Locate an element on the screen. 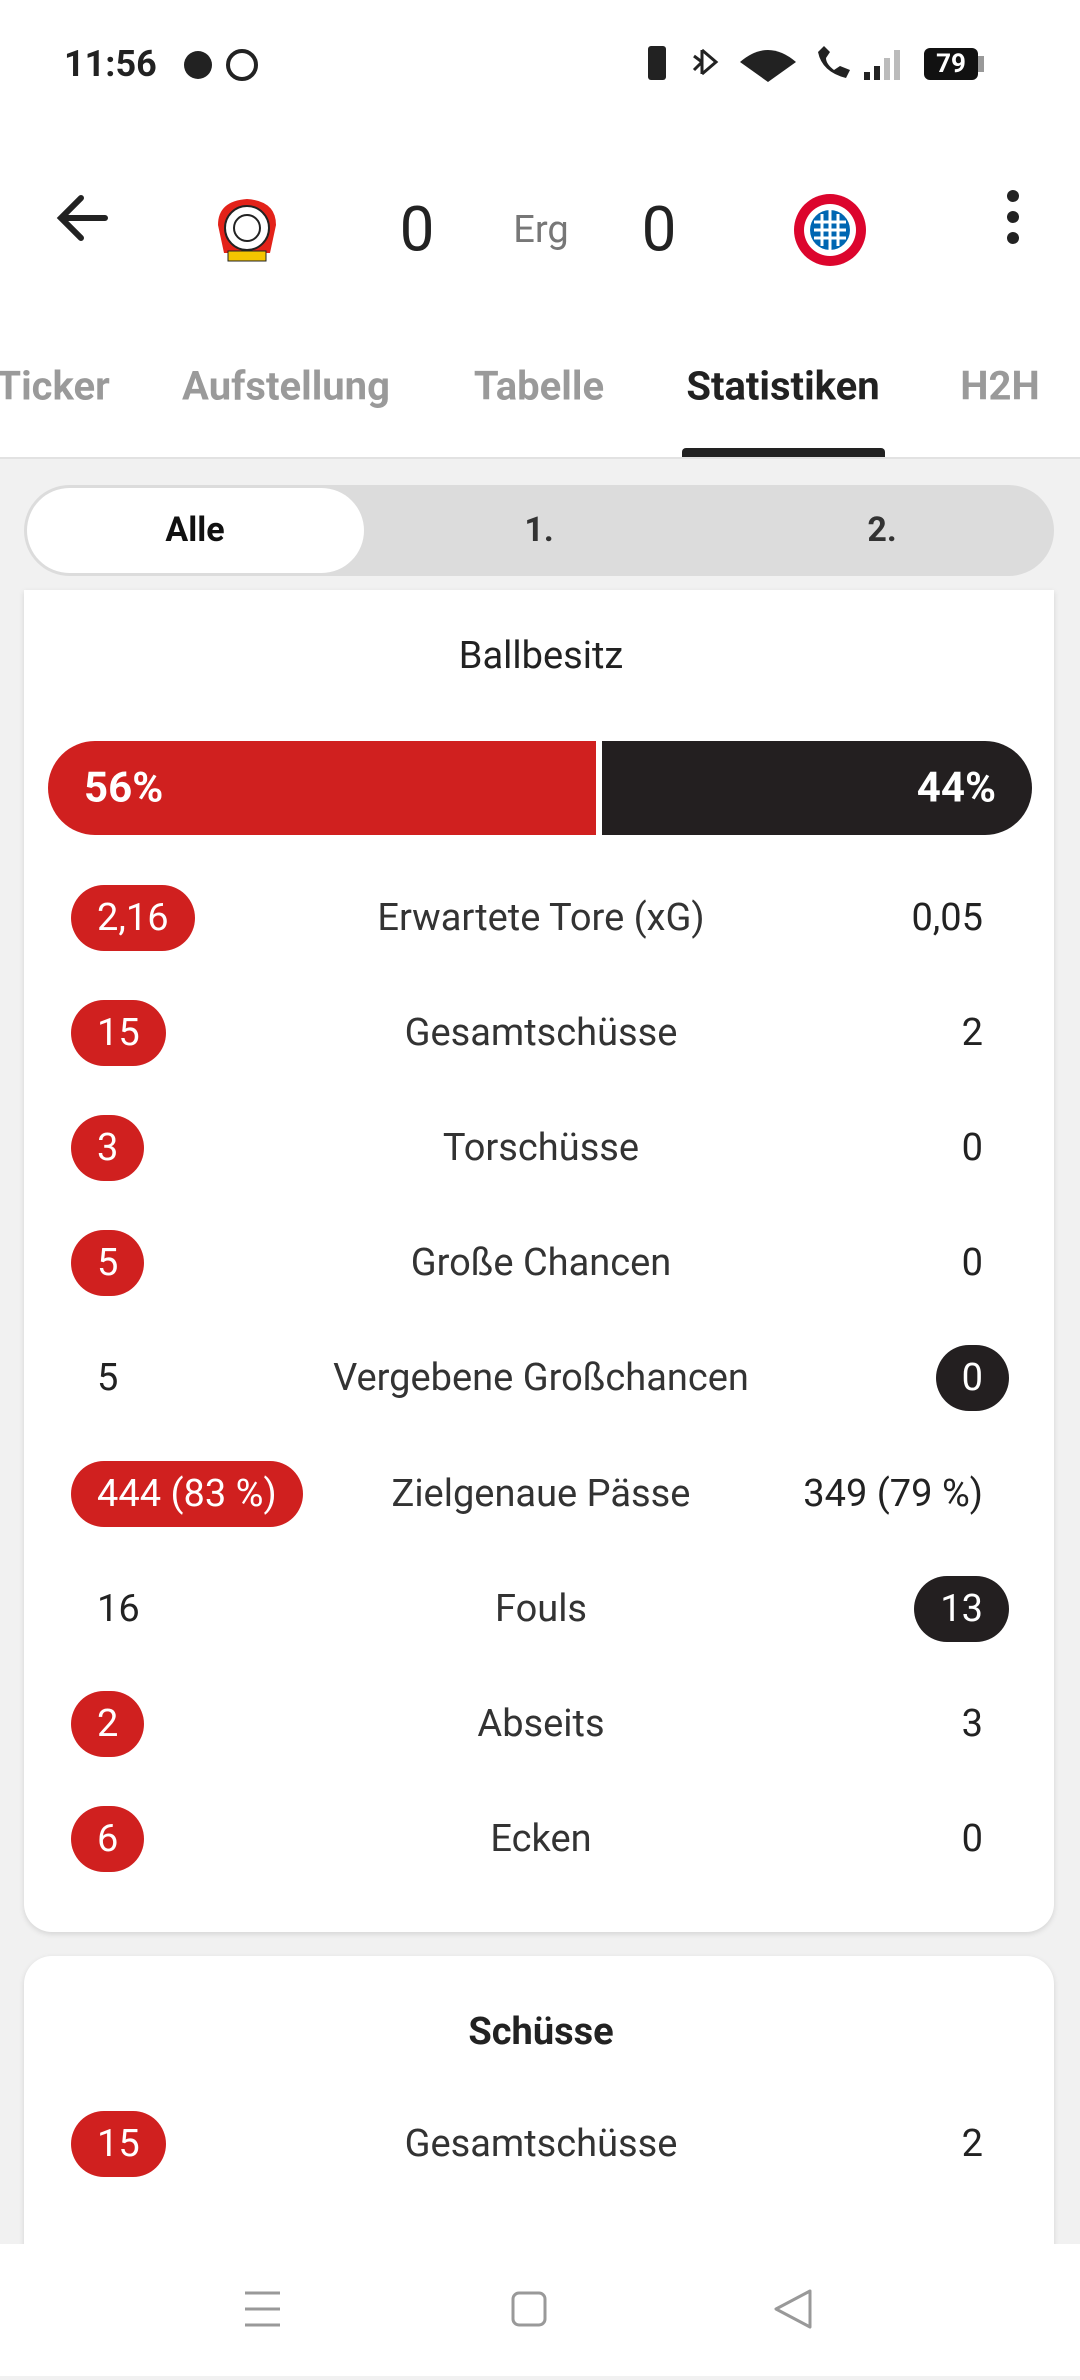  possession-home-label: 56% is located at coordinates (124, 788).